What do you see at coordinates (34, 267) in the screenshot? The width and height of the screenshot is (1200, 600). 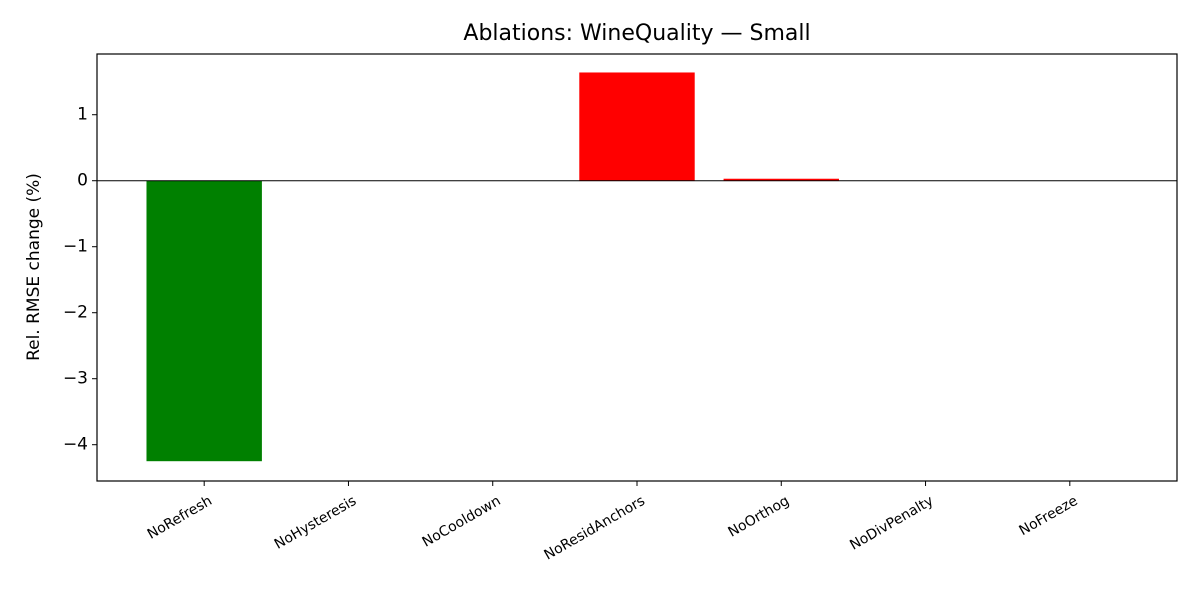 I see `y-axis-label: Rel. RMSE change (%)` at bounding box center [34, 267].